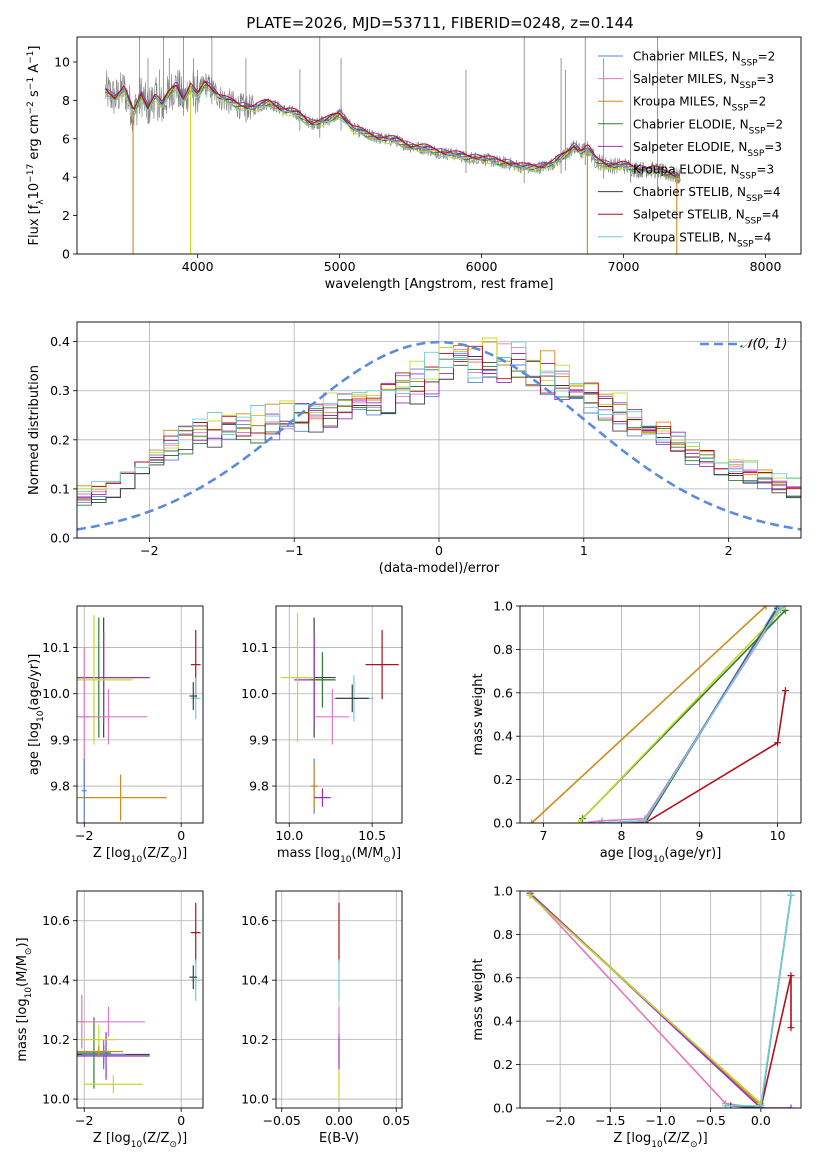 The height and width of the screenshot is (1170, 819). I want to click on weight_vs_age-ytick-label: 1.0, so click(503, 606).